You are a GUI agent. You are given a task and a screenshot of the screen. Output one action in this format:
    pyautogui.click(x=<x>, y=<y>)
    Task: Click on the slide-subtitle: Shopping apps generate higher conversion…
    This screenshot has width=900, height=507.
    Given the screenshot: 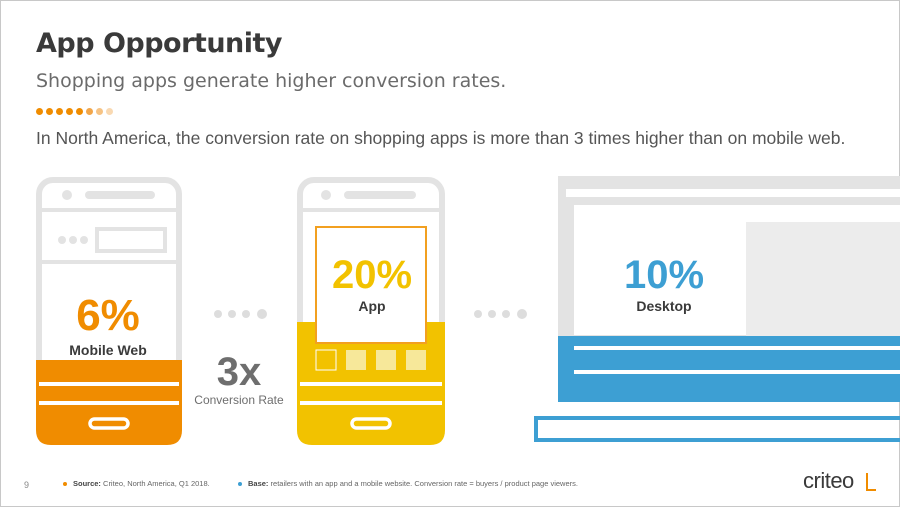 What is the action you would take?
    pyautogui.click(x=271, y=81)
    